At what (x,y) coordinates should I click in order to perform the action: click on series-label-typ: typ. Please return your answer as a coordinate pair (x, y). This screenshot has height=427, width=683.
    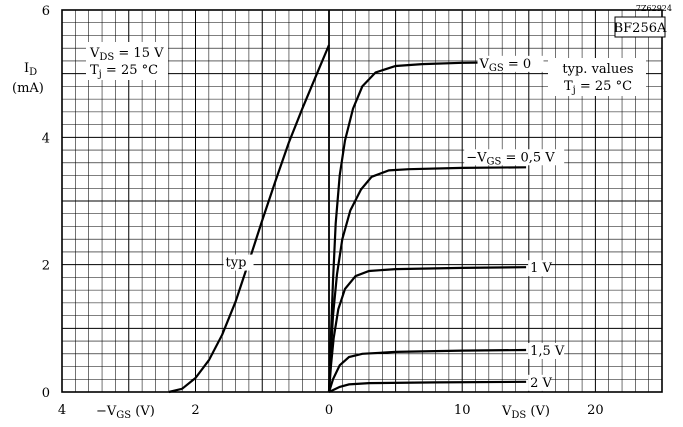
    Looking at the image, I should click on (236, 263).